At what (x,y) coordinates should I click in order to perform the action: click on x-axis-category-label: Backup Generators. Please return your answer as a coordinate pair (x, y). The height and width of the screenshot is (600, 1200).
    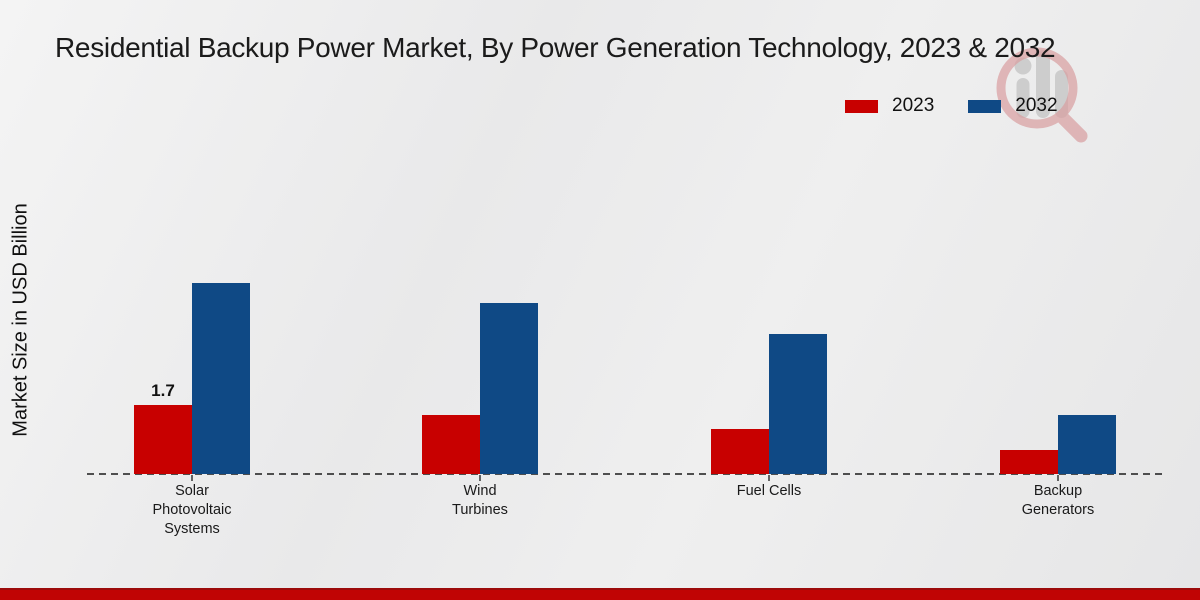
    Looking at the image, I should click on (1058, 500).